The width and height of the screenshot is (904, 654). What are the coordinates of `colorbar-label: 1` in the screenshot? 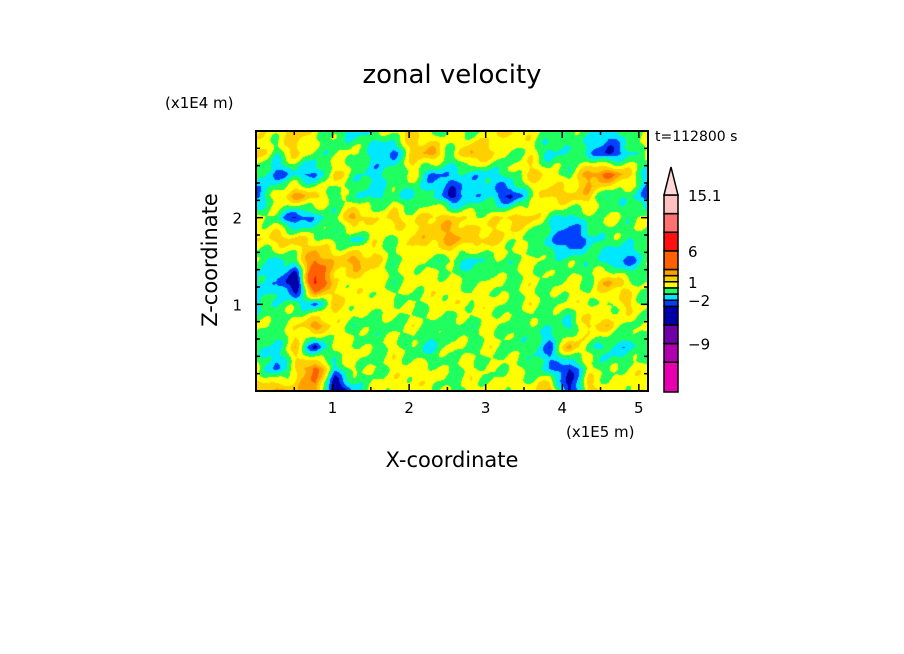 It's located at (693, 283).